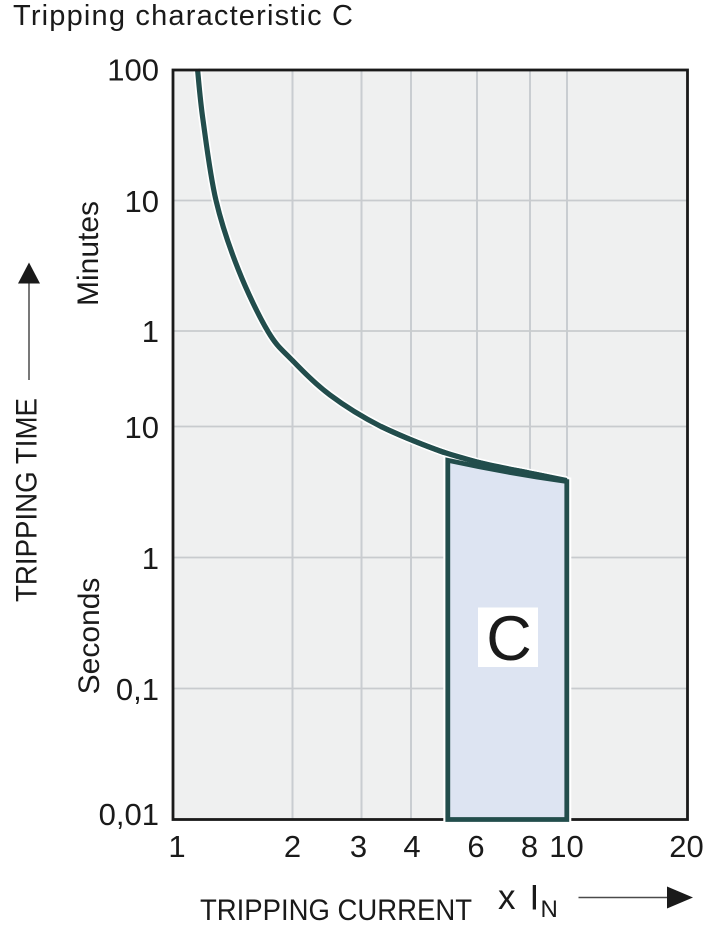 The height and width of the screenshot is (928, 720). I want to click on svg-text: 0,1, so click(137, 689).